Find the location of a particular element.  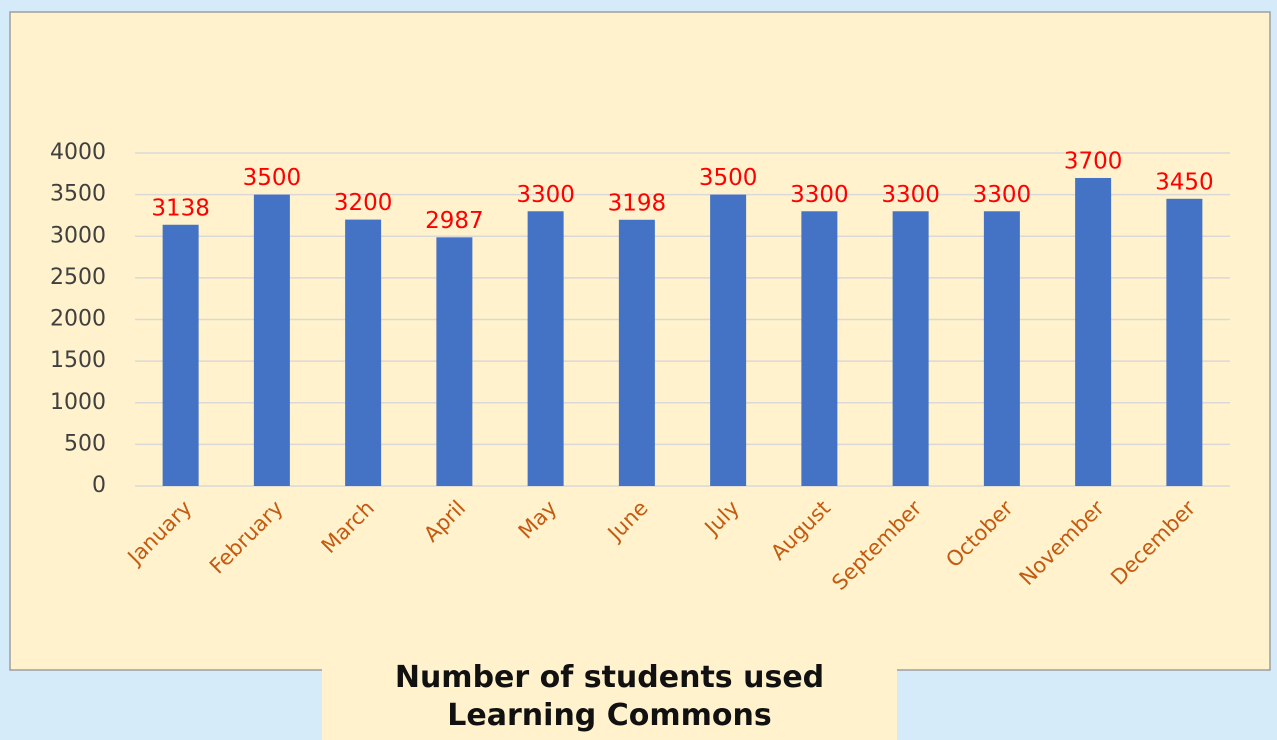

value-label: 3198 is located at coordinates (637, 203).